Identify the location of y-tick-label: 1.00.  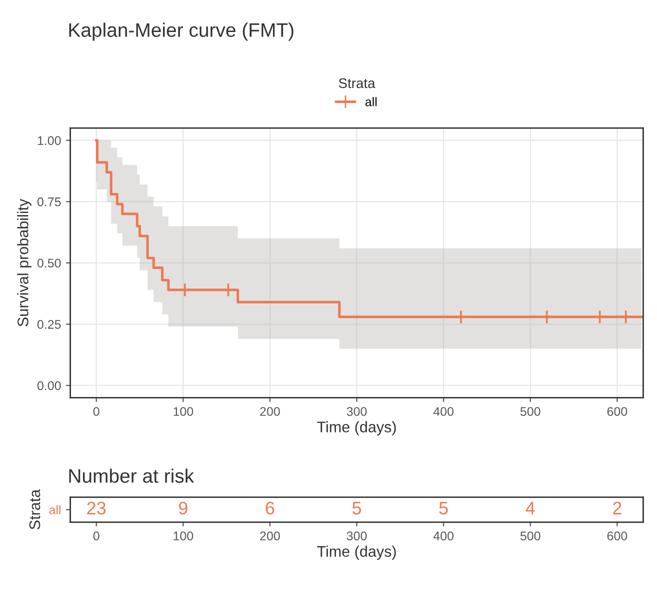
(49, 141).